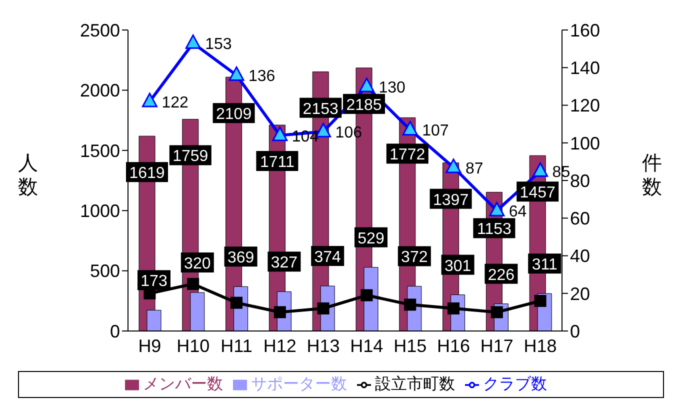  What do you see at coordinates (408, 155) in the screenshot?
I see `data-label: 1772` at bounding box center [408, 155].